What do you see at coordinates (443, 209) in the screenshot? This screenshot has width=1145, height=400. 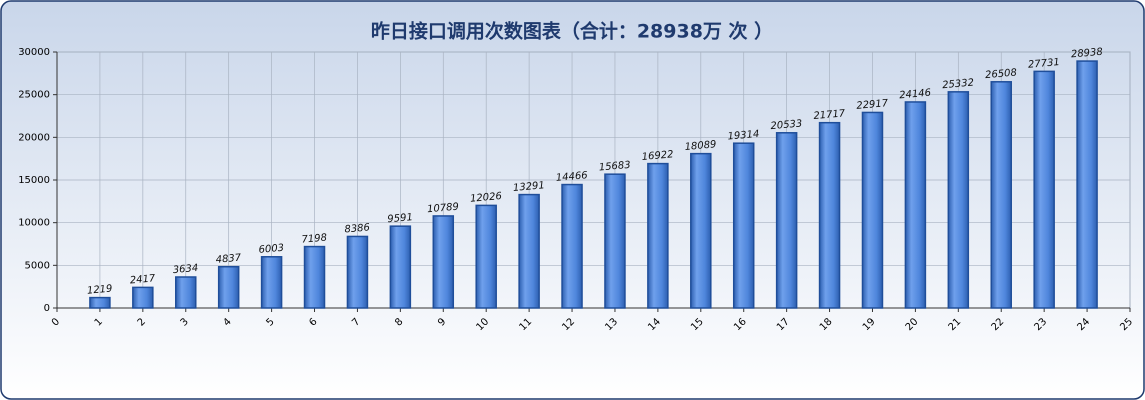 I see `value-label: 10789` at bounding box center [443, 209].